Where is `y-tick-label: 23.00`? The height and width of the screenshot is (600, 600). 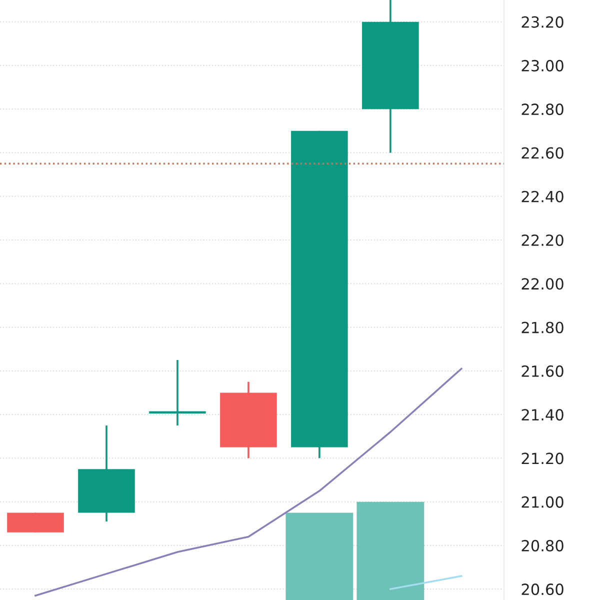
y-tick-label: 23.00 is located at coordinates (543, 66).